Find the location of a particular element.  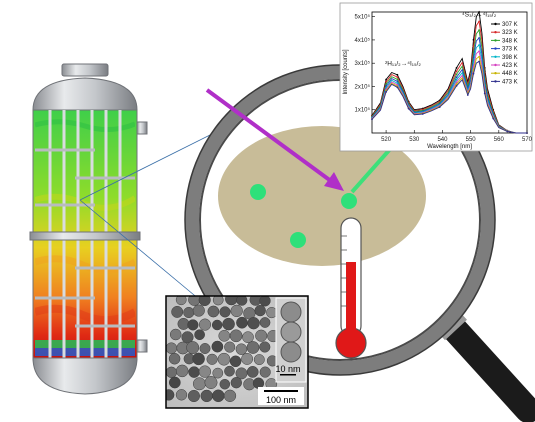

y-axis: 1x10⁵ 2x10⁵ 3x10⁵ 4x10⁵ 5x10⁵ is located at coordinates (365, 64).